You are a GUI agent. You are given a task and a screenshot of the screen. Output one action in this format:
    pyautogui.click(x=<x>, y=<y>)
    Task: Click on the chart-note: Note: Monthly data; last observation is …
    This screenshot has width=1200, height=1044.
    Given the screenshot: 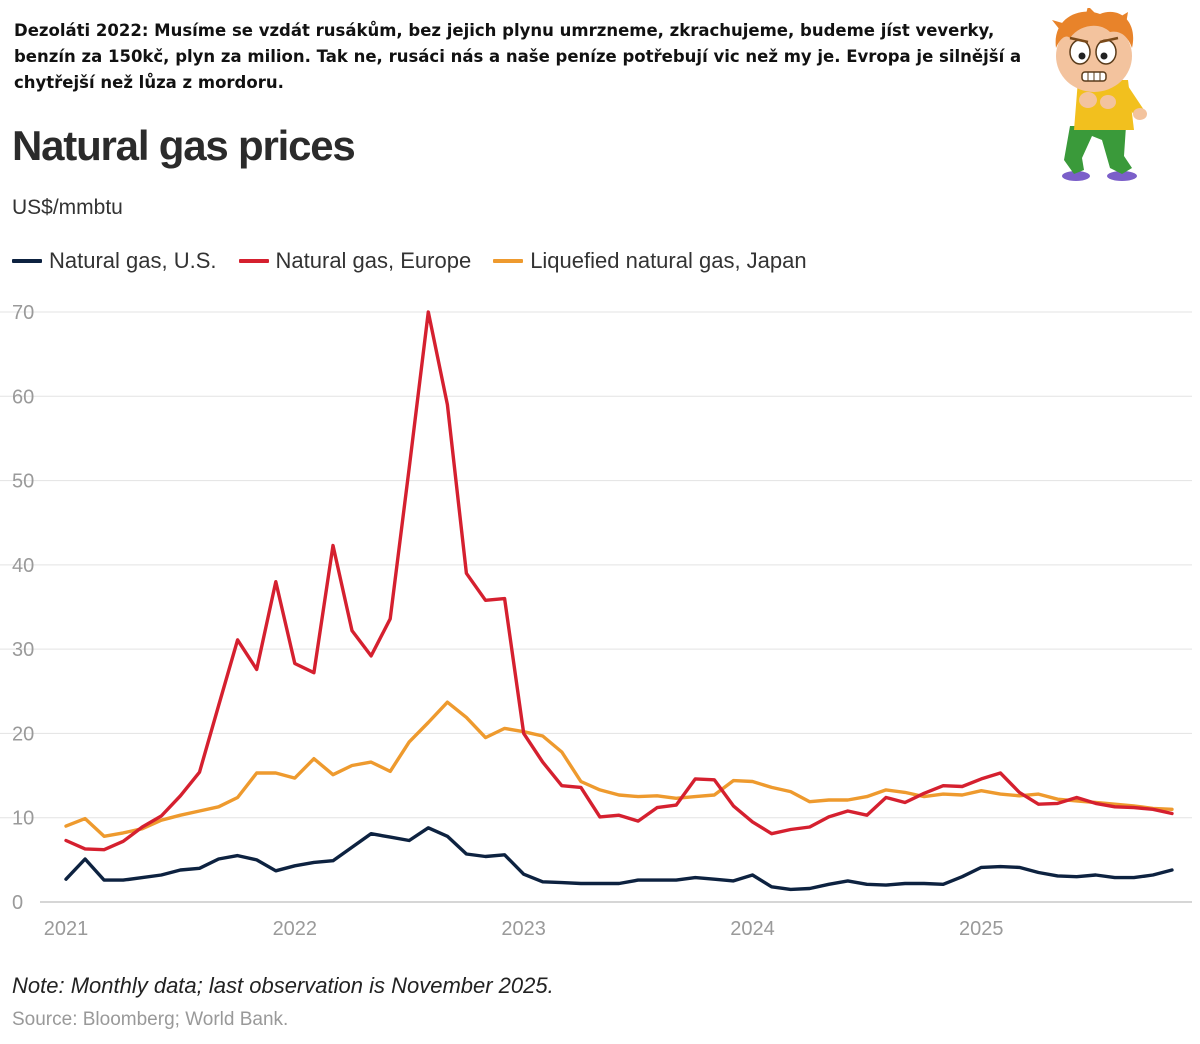 What is the action you would take?
    pyautogui.click(x=283, y=985)
    